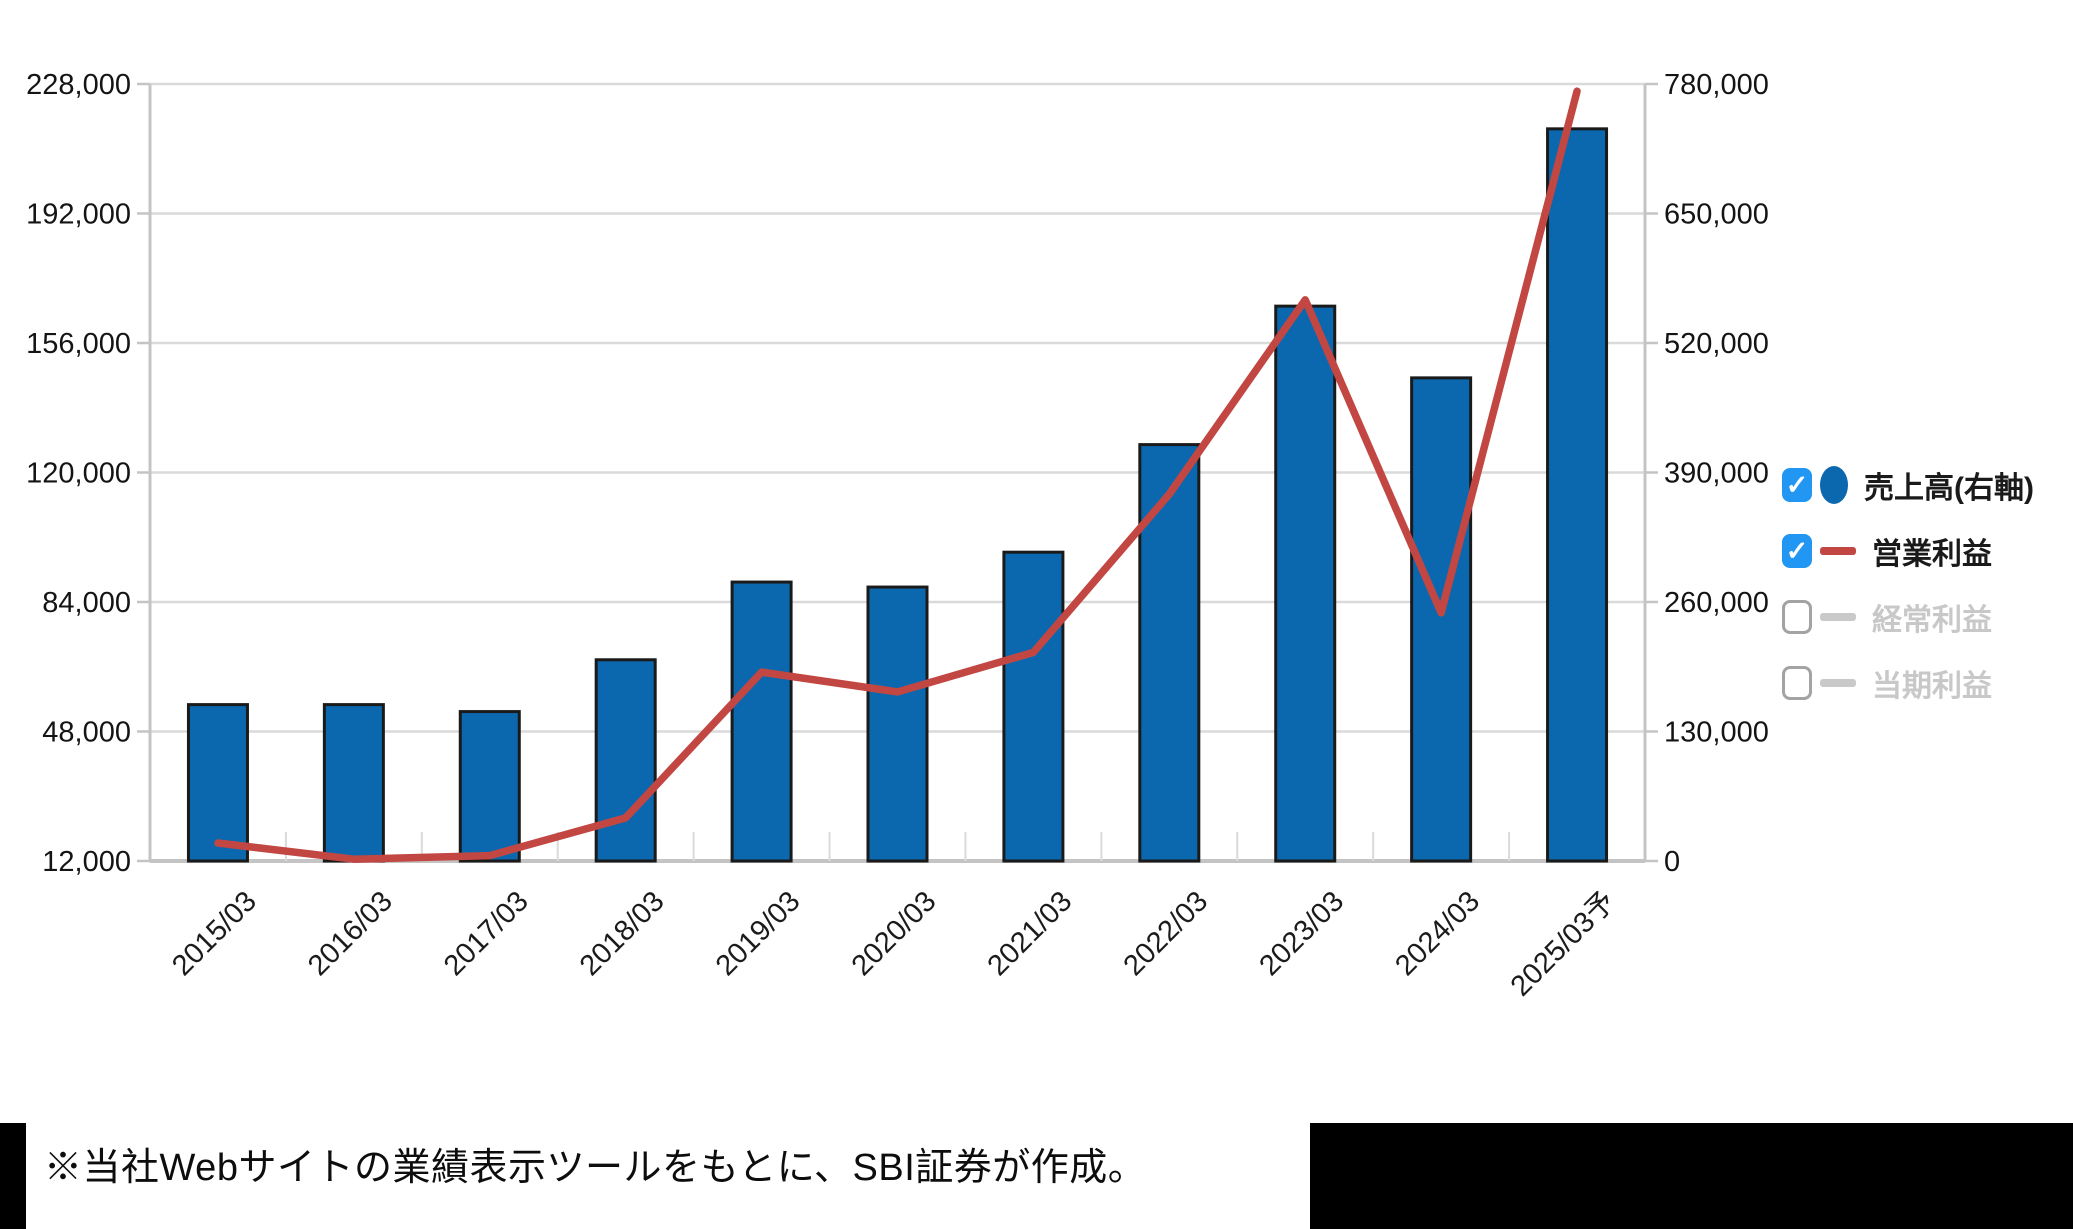 This screenshot has width=2073, height=1229. What do you see at coordinates (78, 344) in the screenshot?
I see `left-axis-tick-label: 156,000` at bounding box center [78, 344].